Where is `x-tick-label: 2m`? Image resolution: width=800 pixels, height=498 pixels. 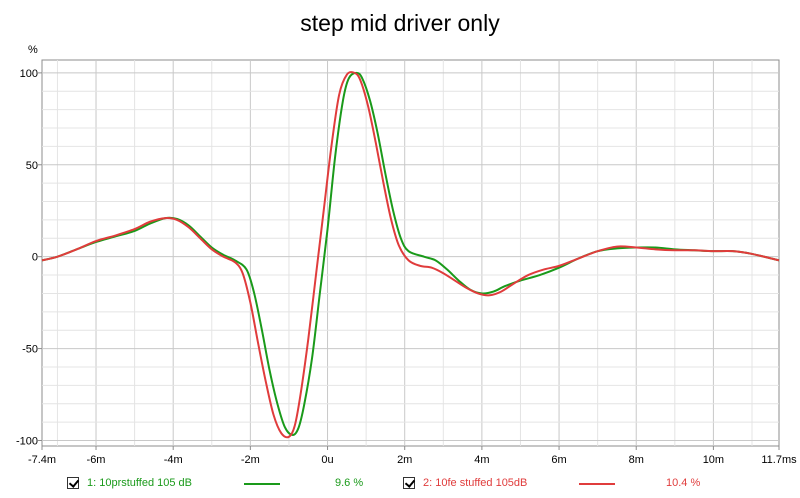 x-tick-label: 2m is located at coordinates (404, 460).